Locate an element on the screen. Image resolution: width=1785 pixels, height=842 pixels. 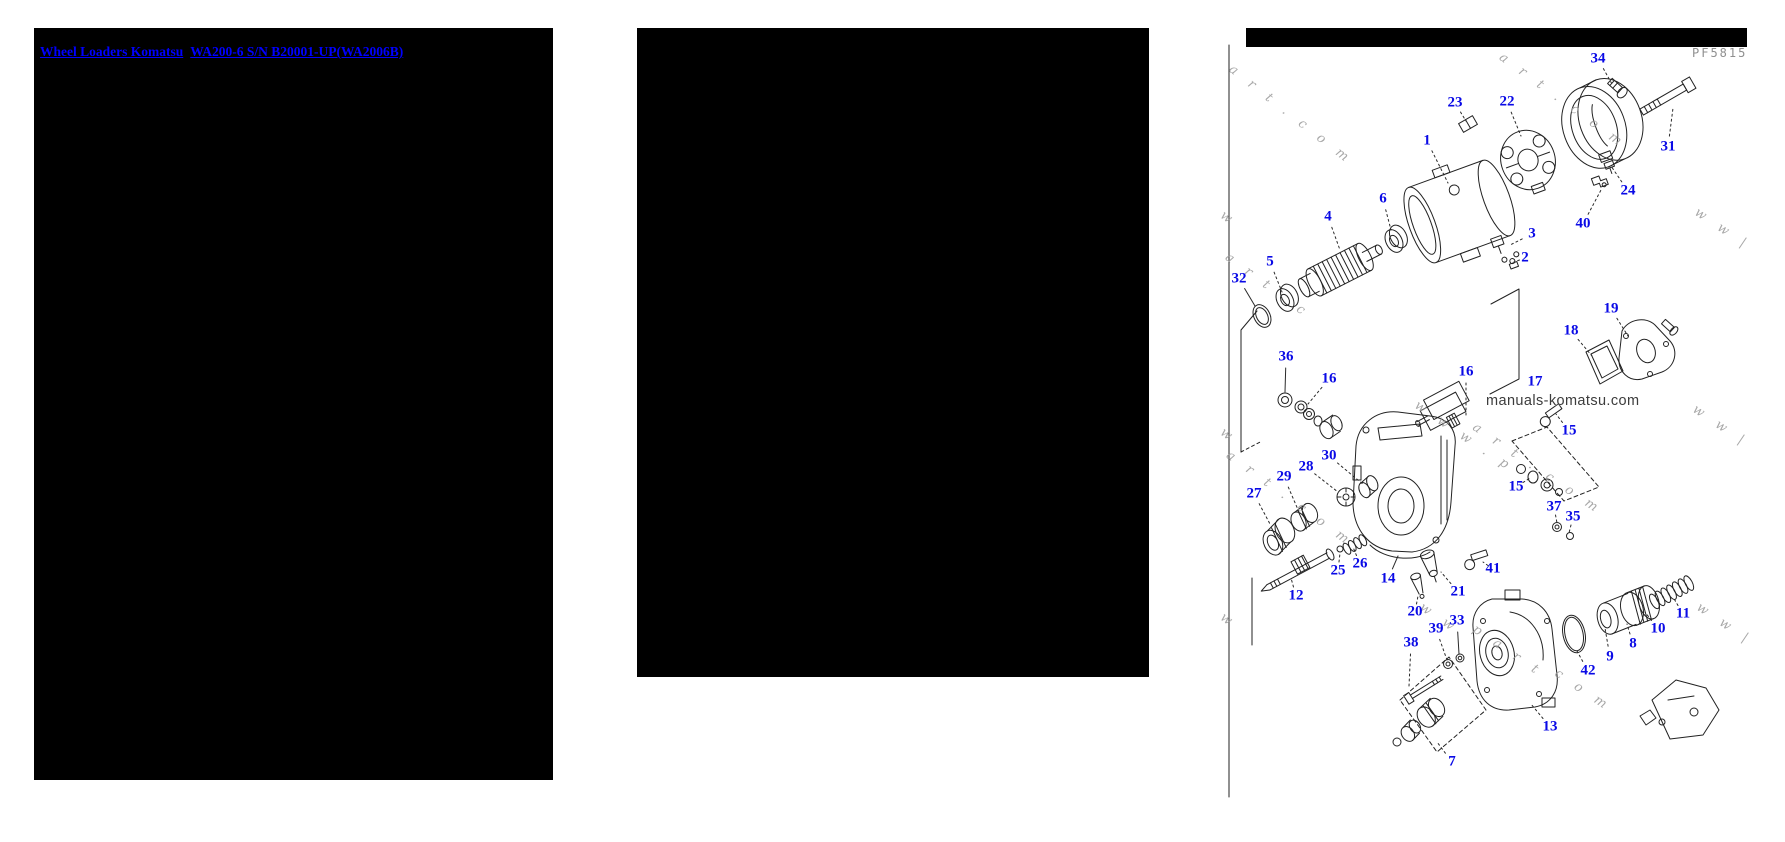
part-number-label: 11 is located at coordinates (1683, 613).